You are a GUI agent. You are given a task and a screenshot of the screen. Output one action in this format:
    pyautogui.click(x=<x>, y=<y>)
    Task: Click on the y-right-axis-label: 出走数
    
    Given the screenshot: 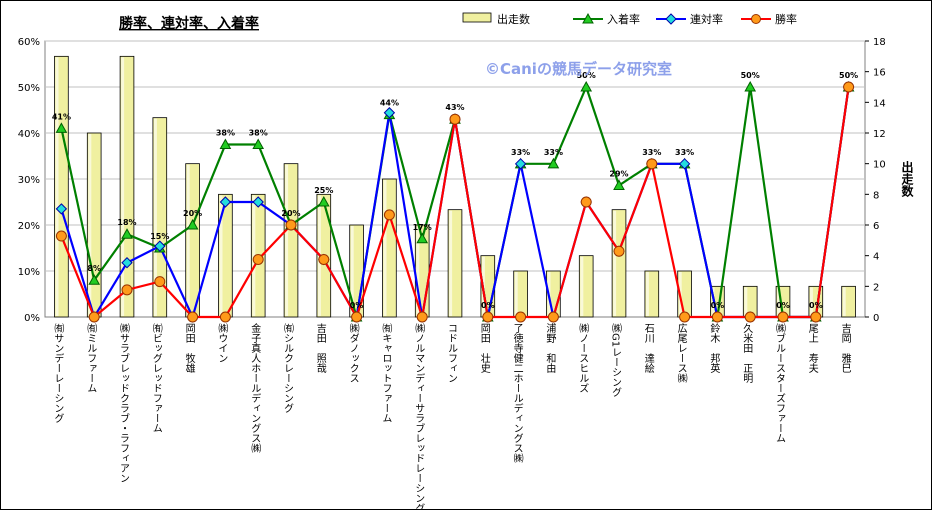 What is the action you would take?
    pyautogui.click(x=907, y=179)
    